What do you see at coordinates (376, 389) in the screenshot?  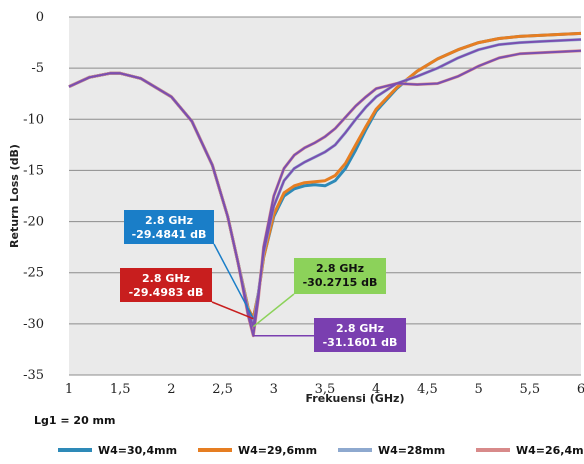 I see `x-tick-label: 4` at bounding box center [376, 389].